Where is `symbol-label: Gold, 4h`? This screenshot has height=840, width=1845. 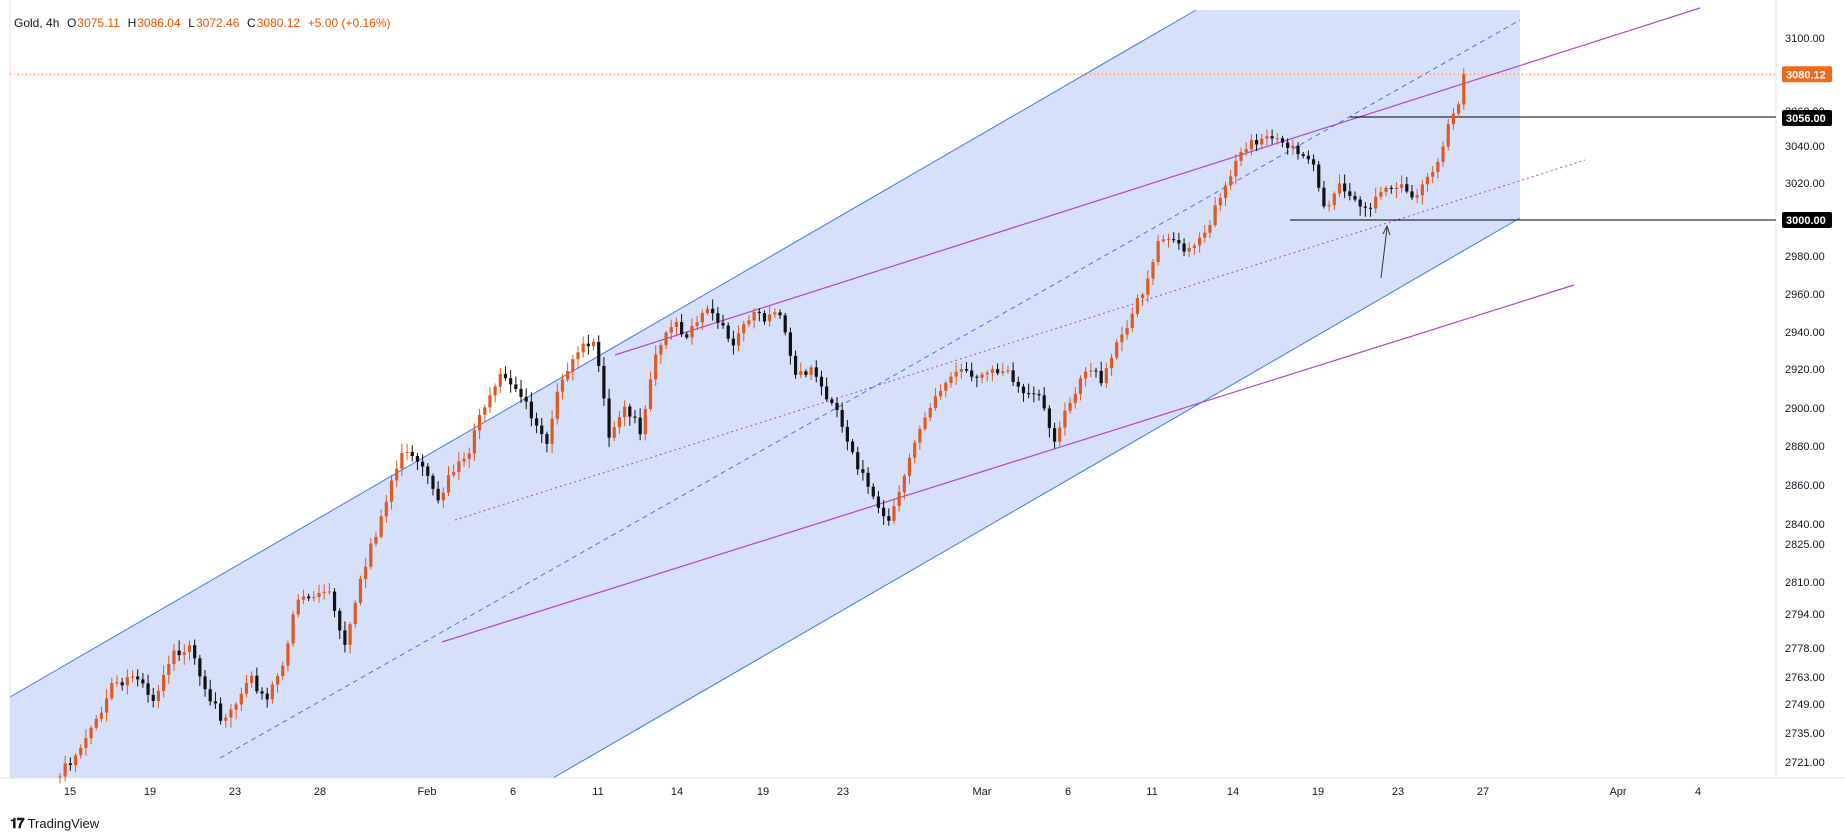 symbol-label: Gold, 4h is located at coordinates (37, 23).